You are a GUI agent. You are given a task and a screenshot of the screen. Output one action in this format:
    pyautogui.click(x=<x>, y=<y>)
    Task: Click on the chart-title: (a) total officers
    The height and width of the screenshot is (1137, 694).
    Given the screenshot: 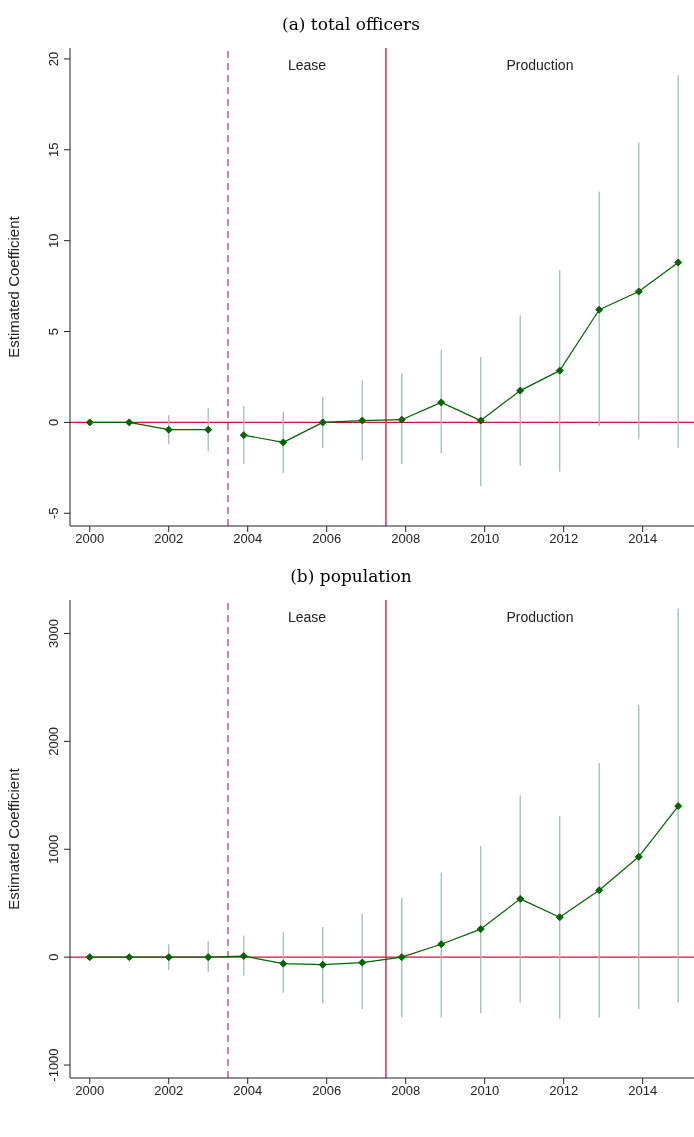 What is the action you would take?
    pyautogui.click(x=351, y=24)
    